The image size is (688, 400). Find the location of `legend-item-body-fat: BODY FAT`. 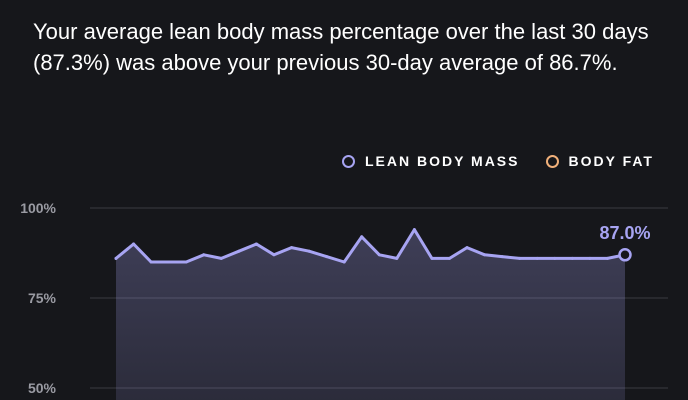

legend-item-body-fat: BODY FAT is located at coordinates (600, 161).